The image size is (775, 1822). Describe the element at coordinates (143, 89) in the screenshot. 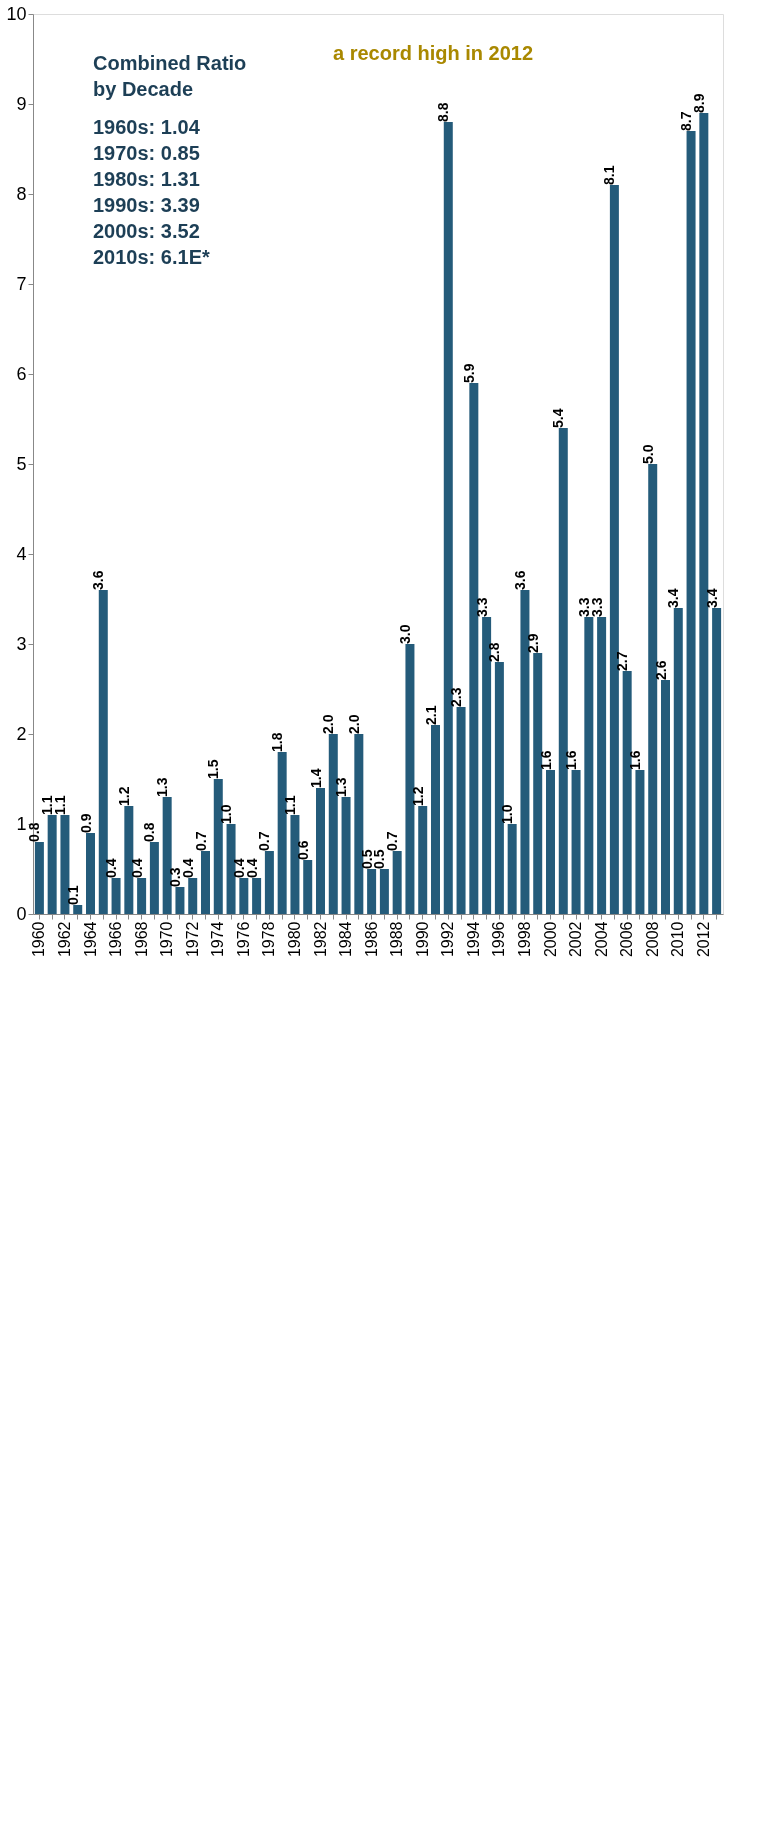

I see `annotation: by Decade` at that location.